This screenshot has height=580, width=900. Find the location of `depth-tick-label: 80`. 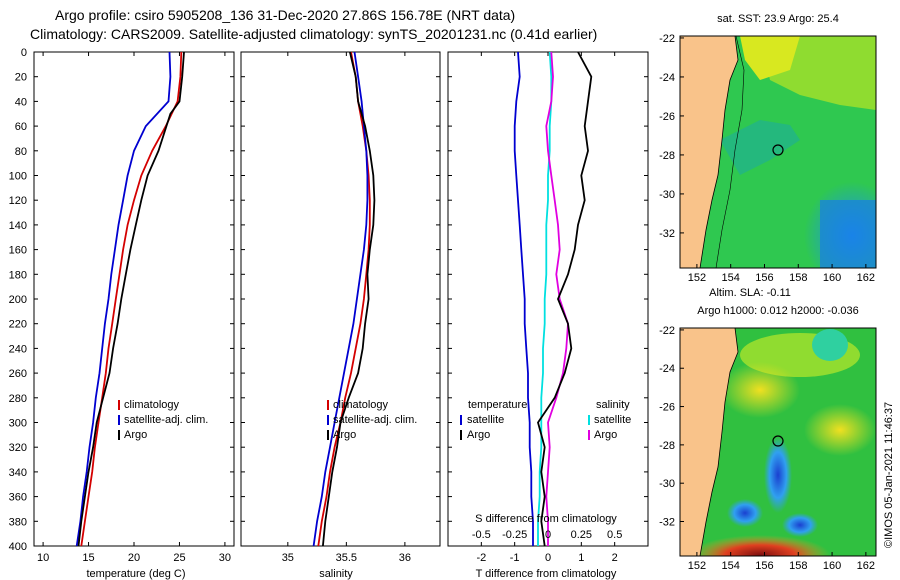

depth-tick-label: 80 is located at coordinates (21, 152).